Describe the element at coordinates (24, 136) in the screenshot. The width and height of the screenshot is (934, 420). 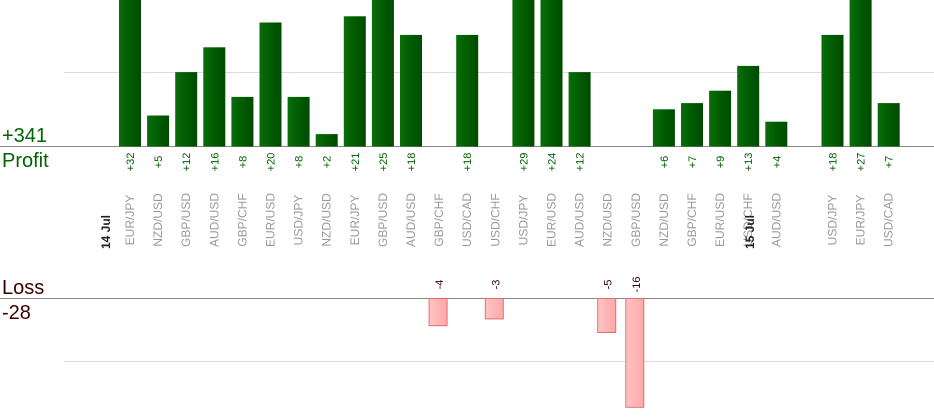
I see `profit-total: +341` at that location.